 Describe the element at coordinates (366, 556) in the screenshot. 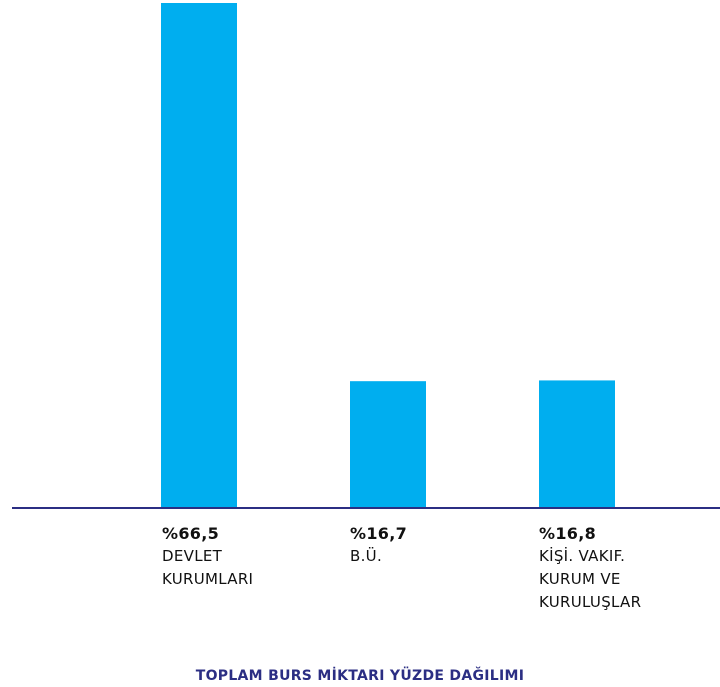

I see `category-label-line: B.Ü.` at that location.